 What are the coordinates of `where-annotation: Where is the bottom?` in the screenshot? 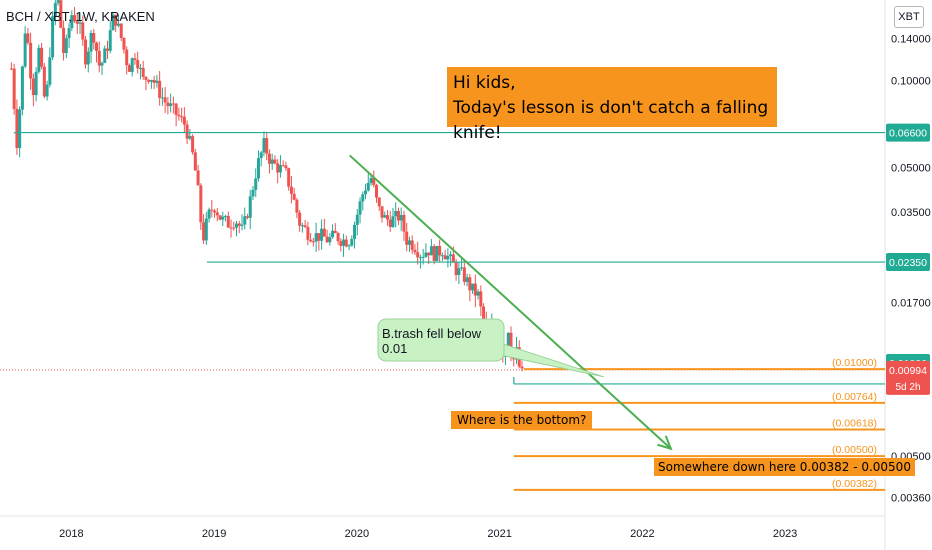 It's located at (522, 420).